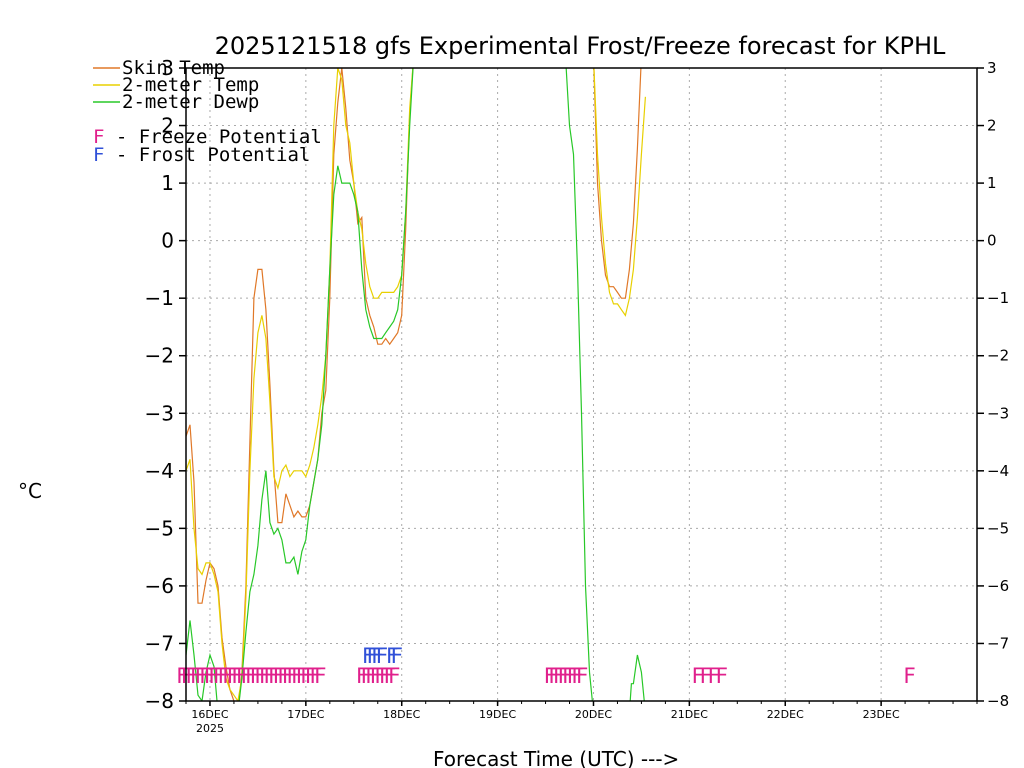 The image size is (1024, 768). I want to click on y-tick-label-left: −5, so click(159, 528).